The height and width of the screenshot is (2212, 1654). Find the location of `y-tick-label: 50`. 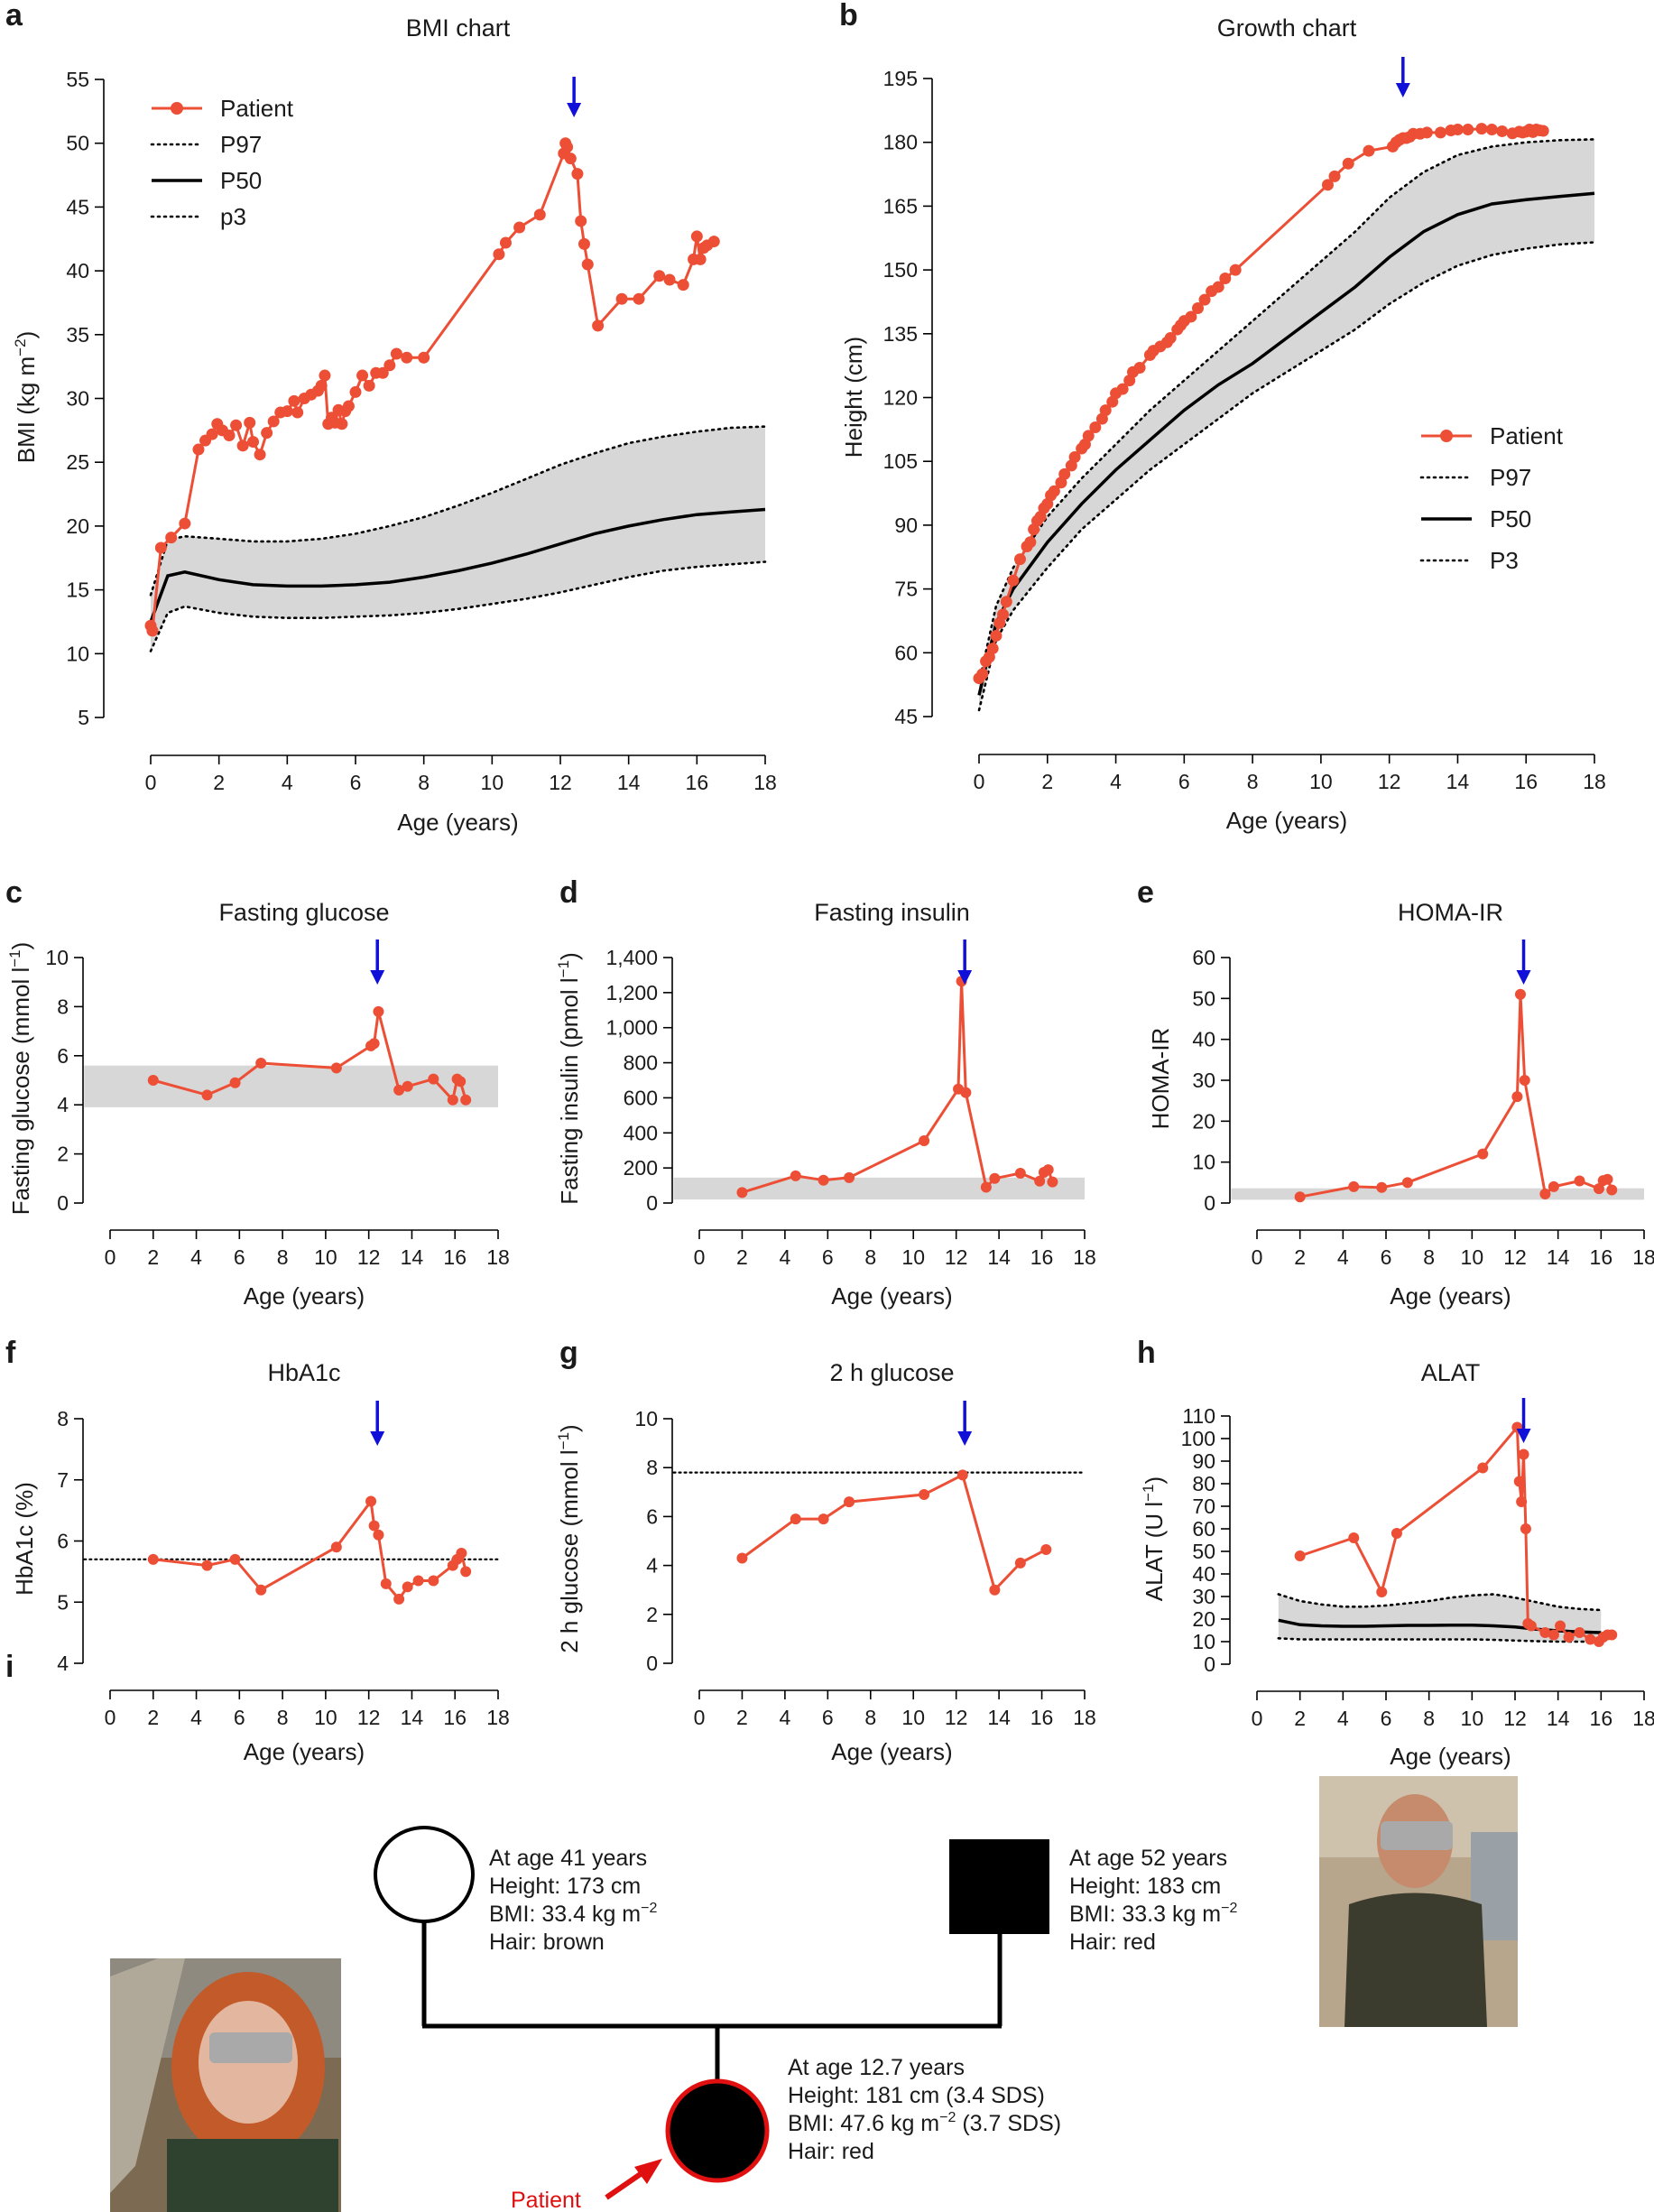

y-tick-label: 50 is located at coordinates (1204, 998).